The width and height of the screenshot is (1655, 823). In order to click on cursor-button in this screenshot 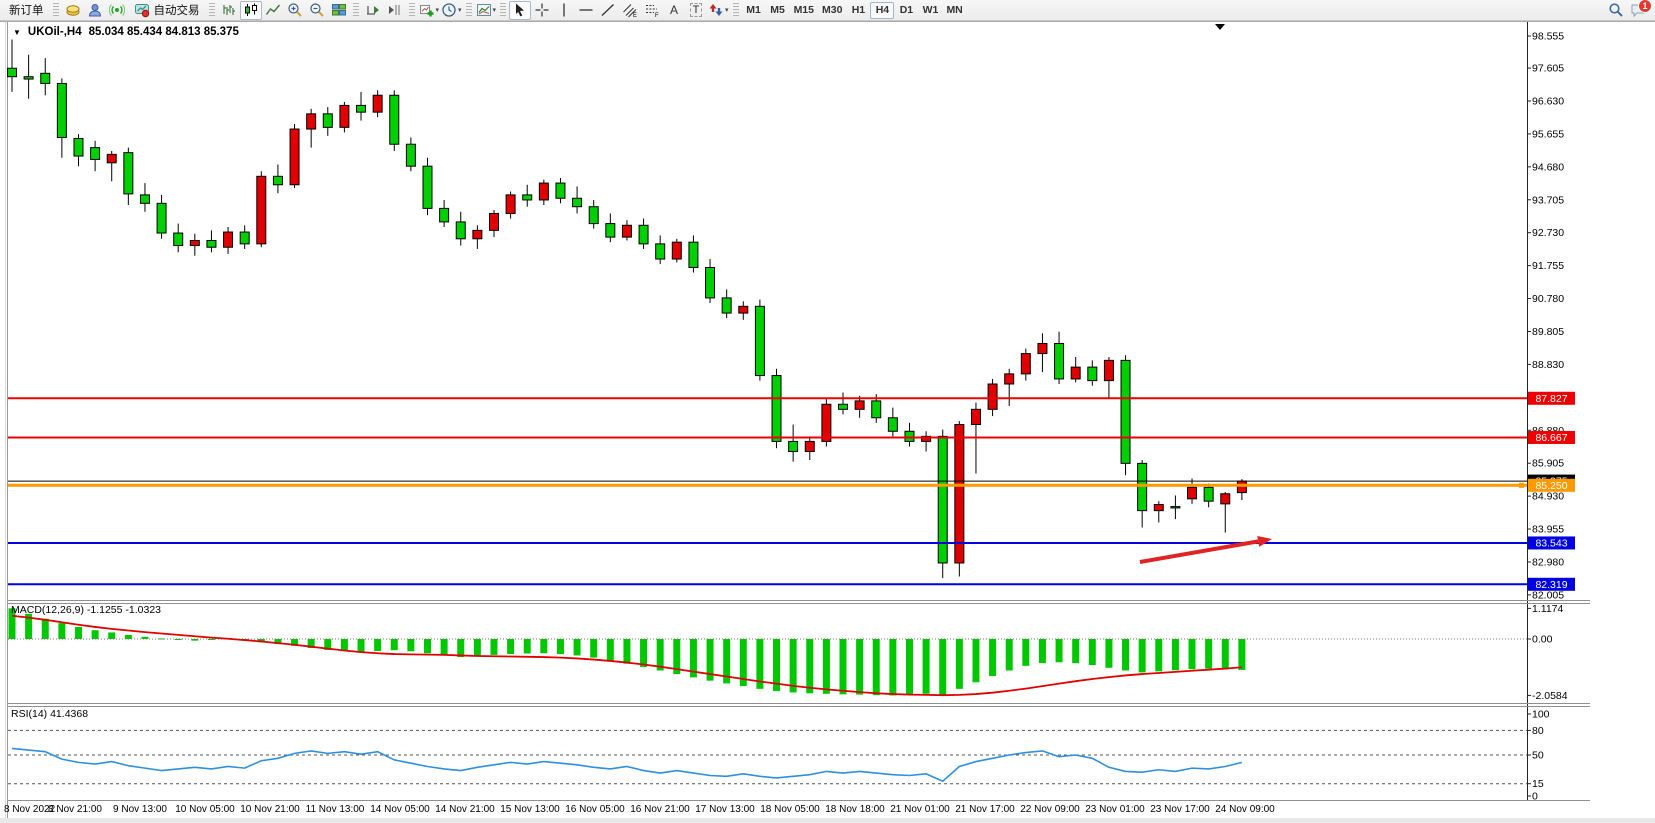, I will do `click(520, 10)`.